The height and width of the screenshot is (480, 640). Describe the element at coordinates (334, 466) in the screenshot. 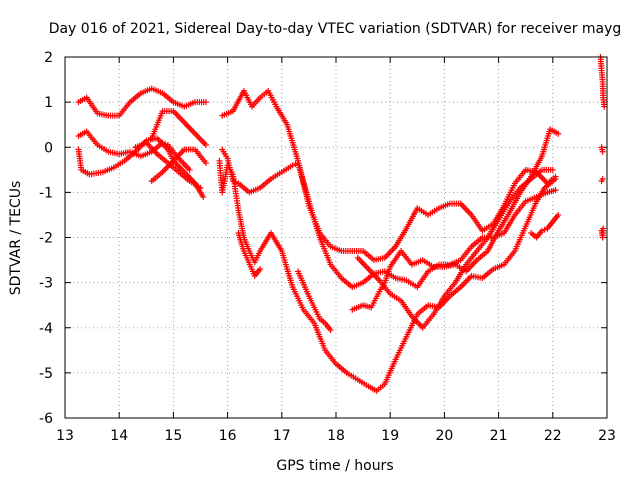

I see `x-axis-label: GPS time / hours` at that location.